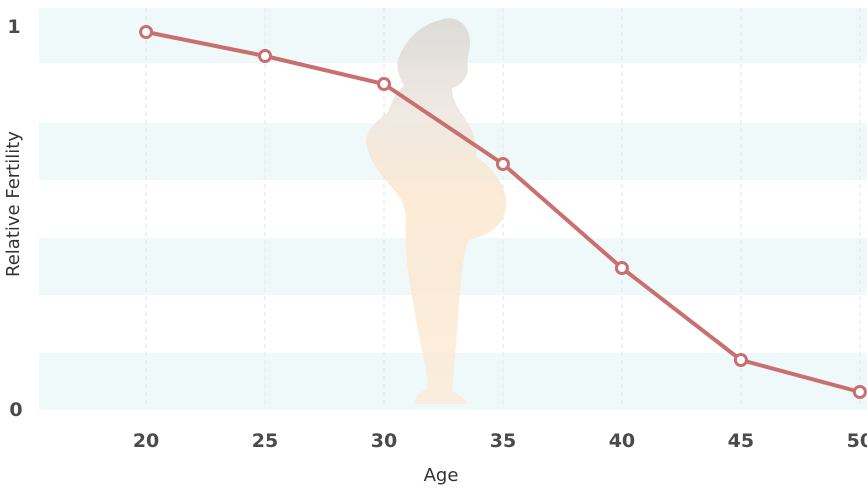 This screenshot has width=867, height=490. What do you see at coordinates (741, 441) in the screenshot?
I see `x-tick-label: 45` at bounding box center [741, 441].